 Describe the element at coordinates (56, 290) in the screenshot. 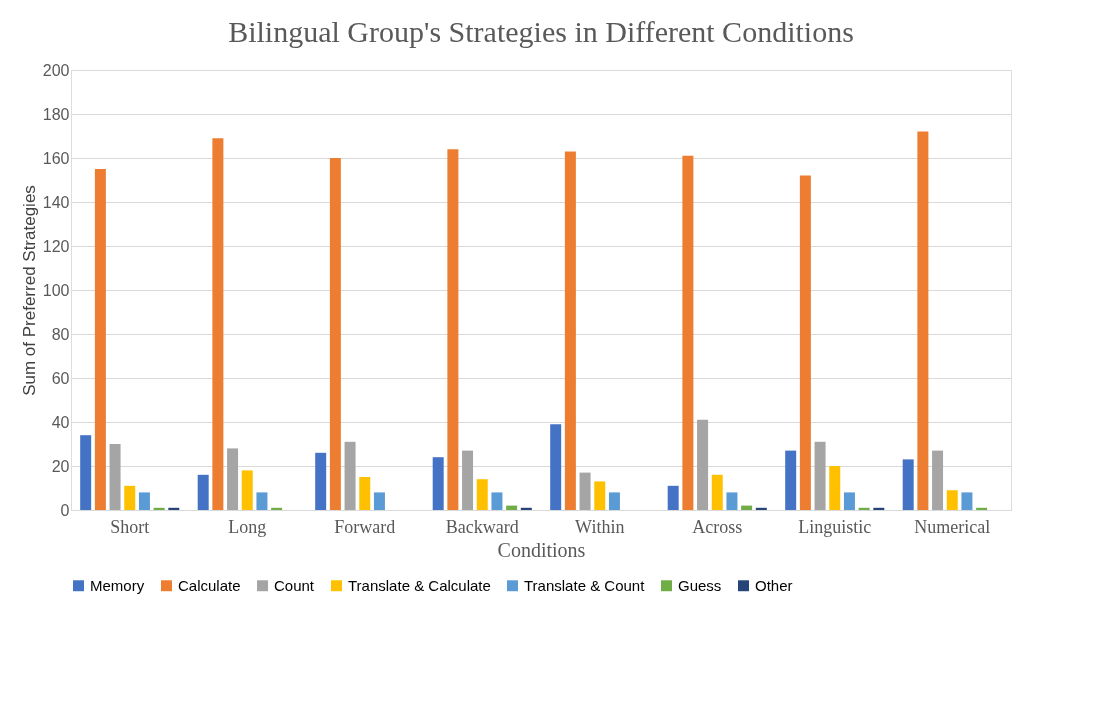

I see `y-tick-label: 100` at that location.